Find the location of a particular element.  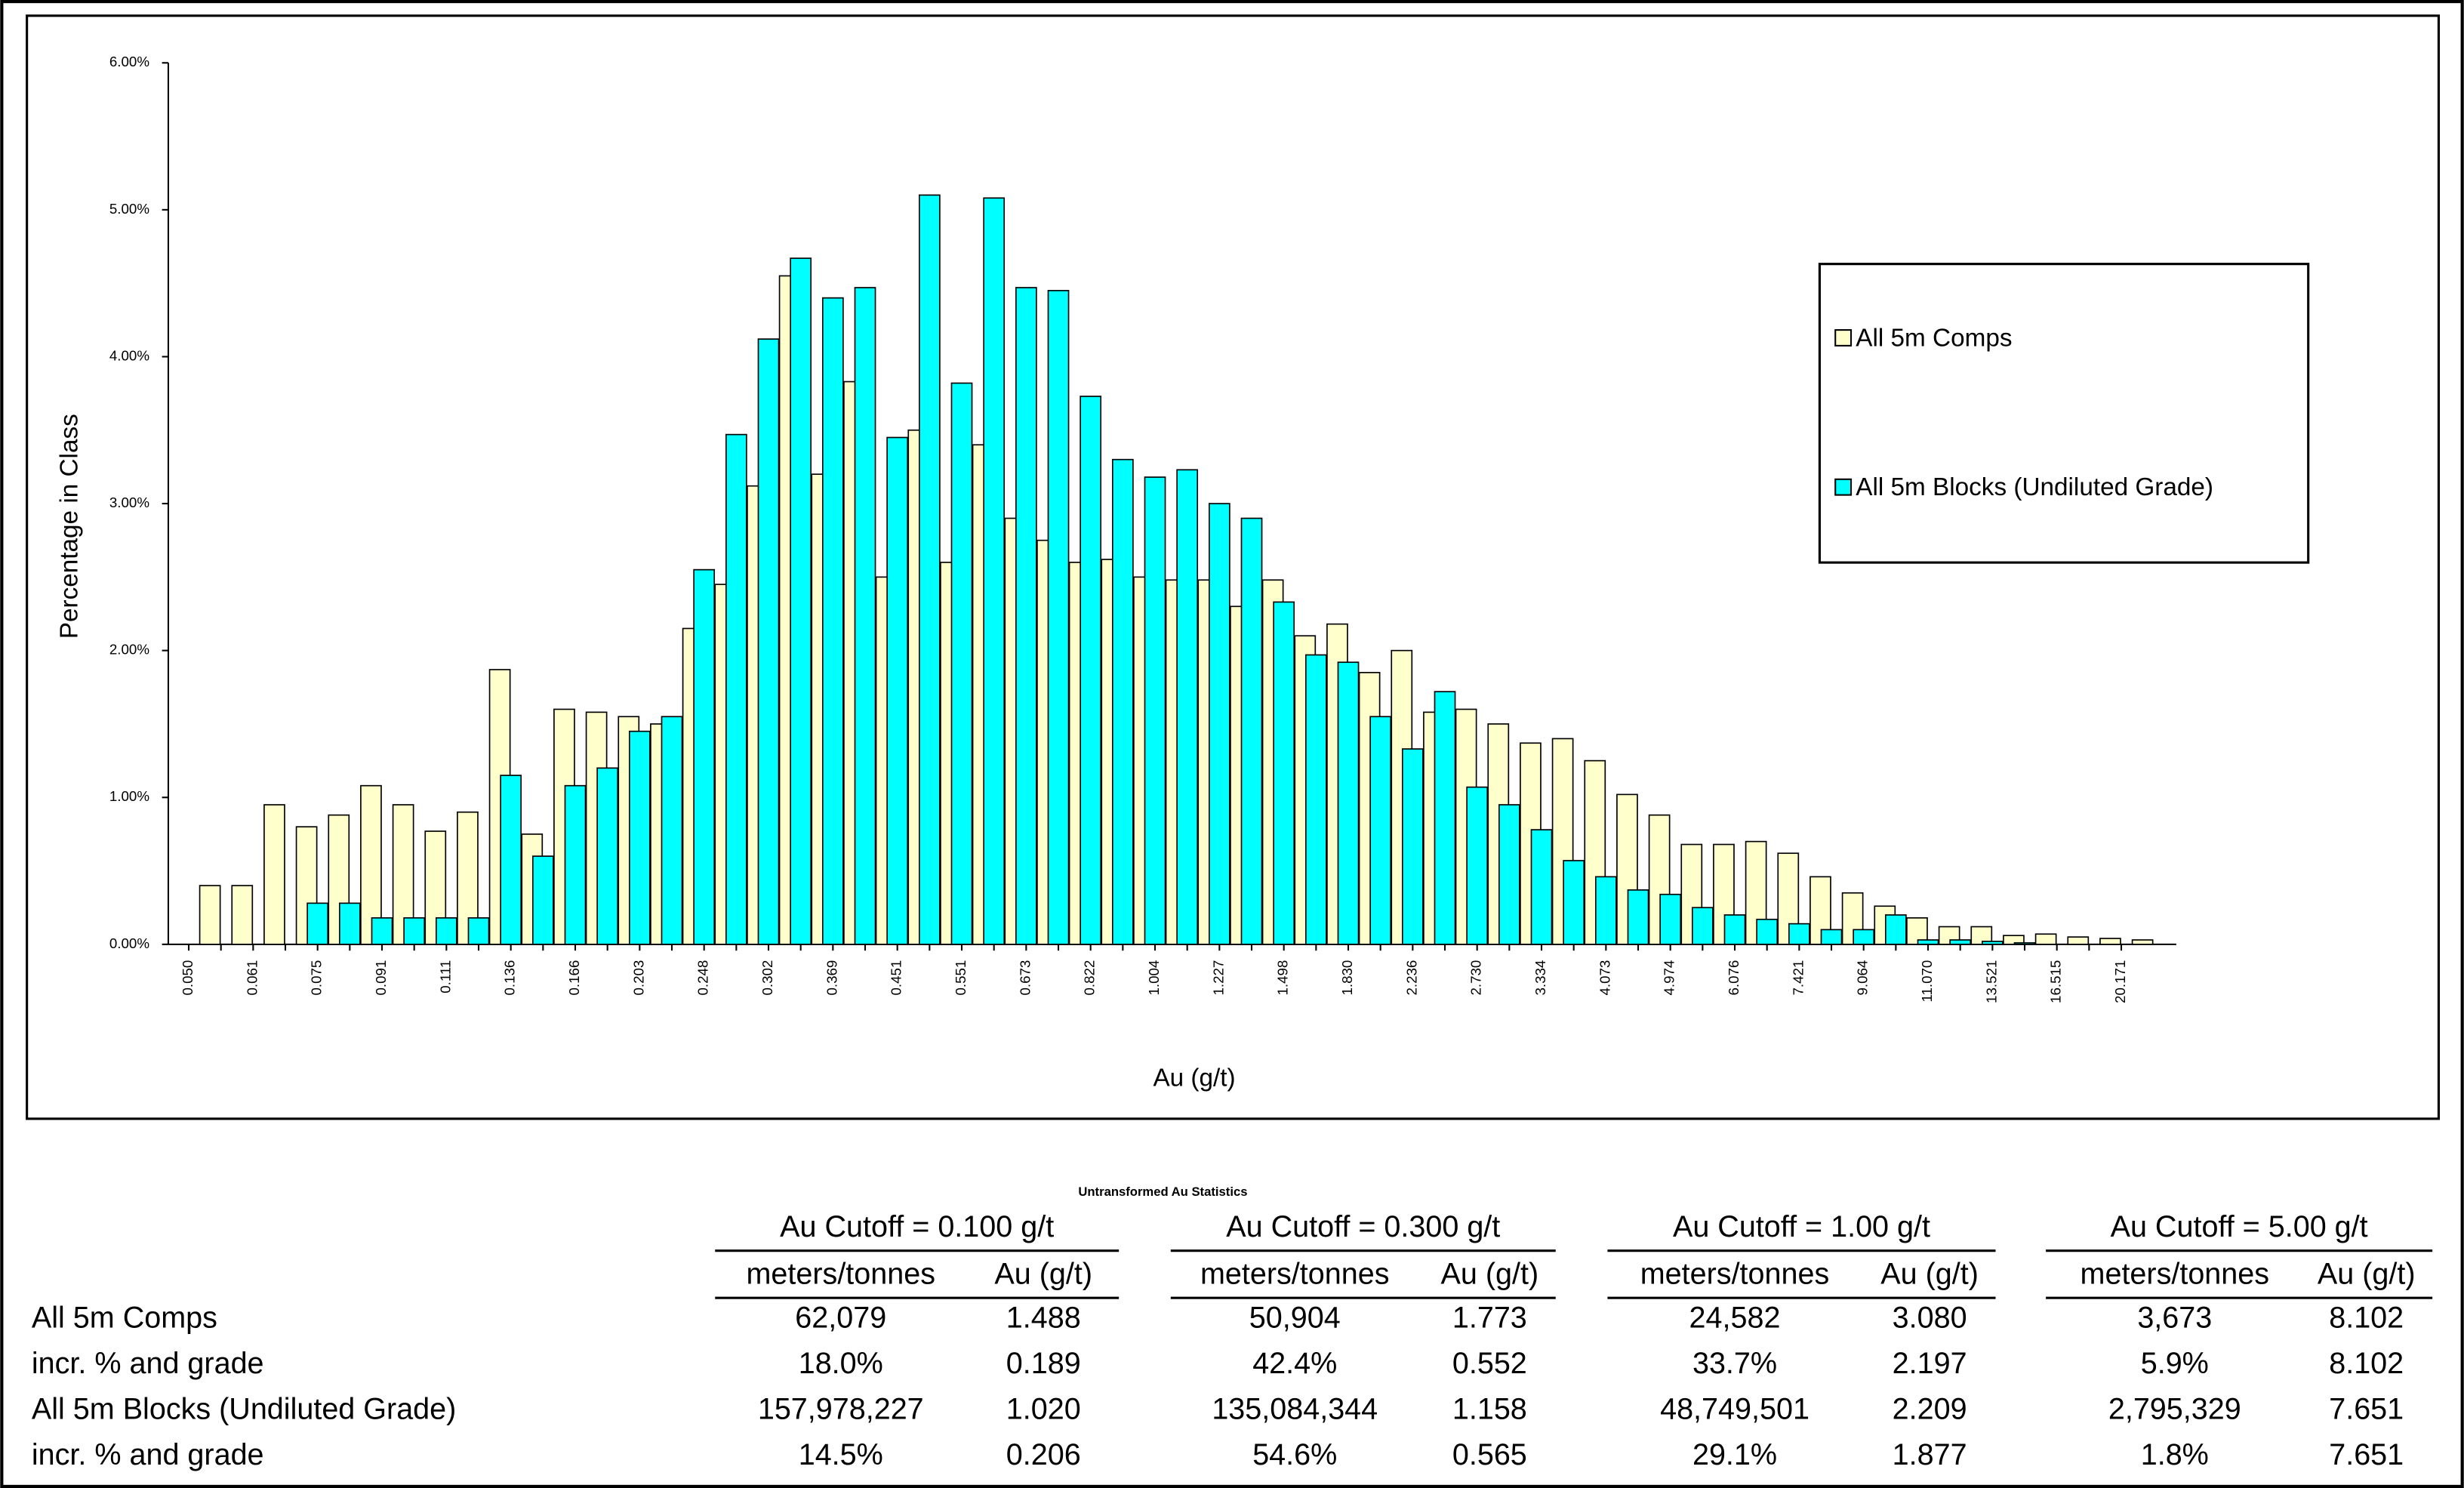

y-tick-label: 0.00% is located at coordinates (129, 943).